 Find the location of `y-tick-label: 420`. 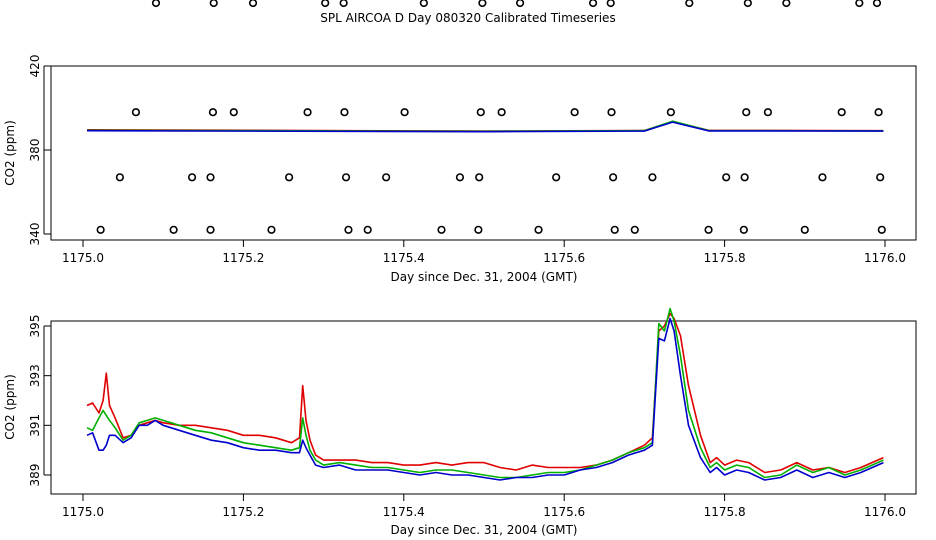

y-tick-label: 420 is located at coordinates (35, 66).